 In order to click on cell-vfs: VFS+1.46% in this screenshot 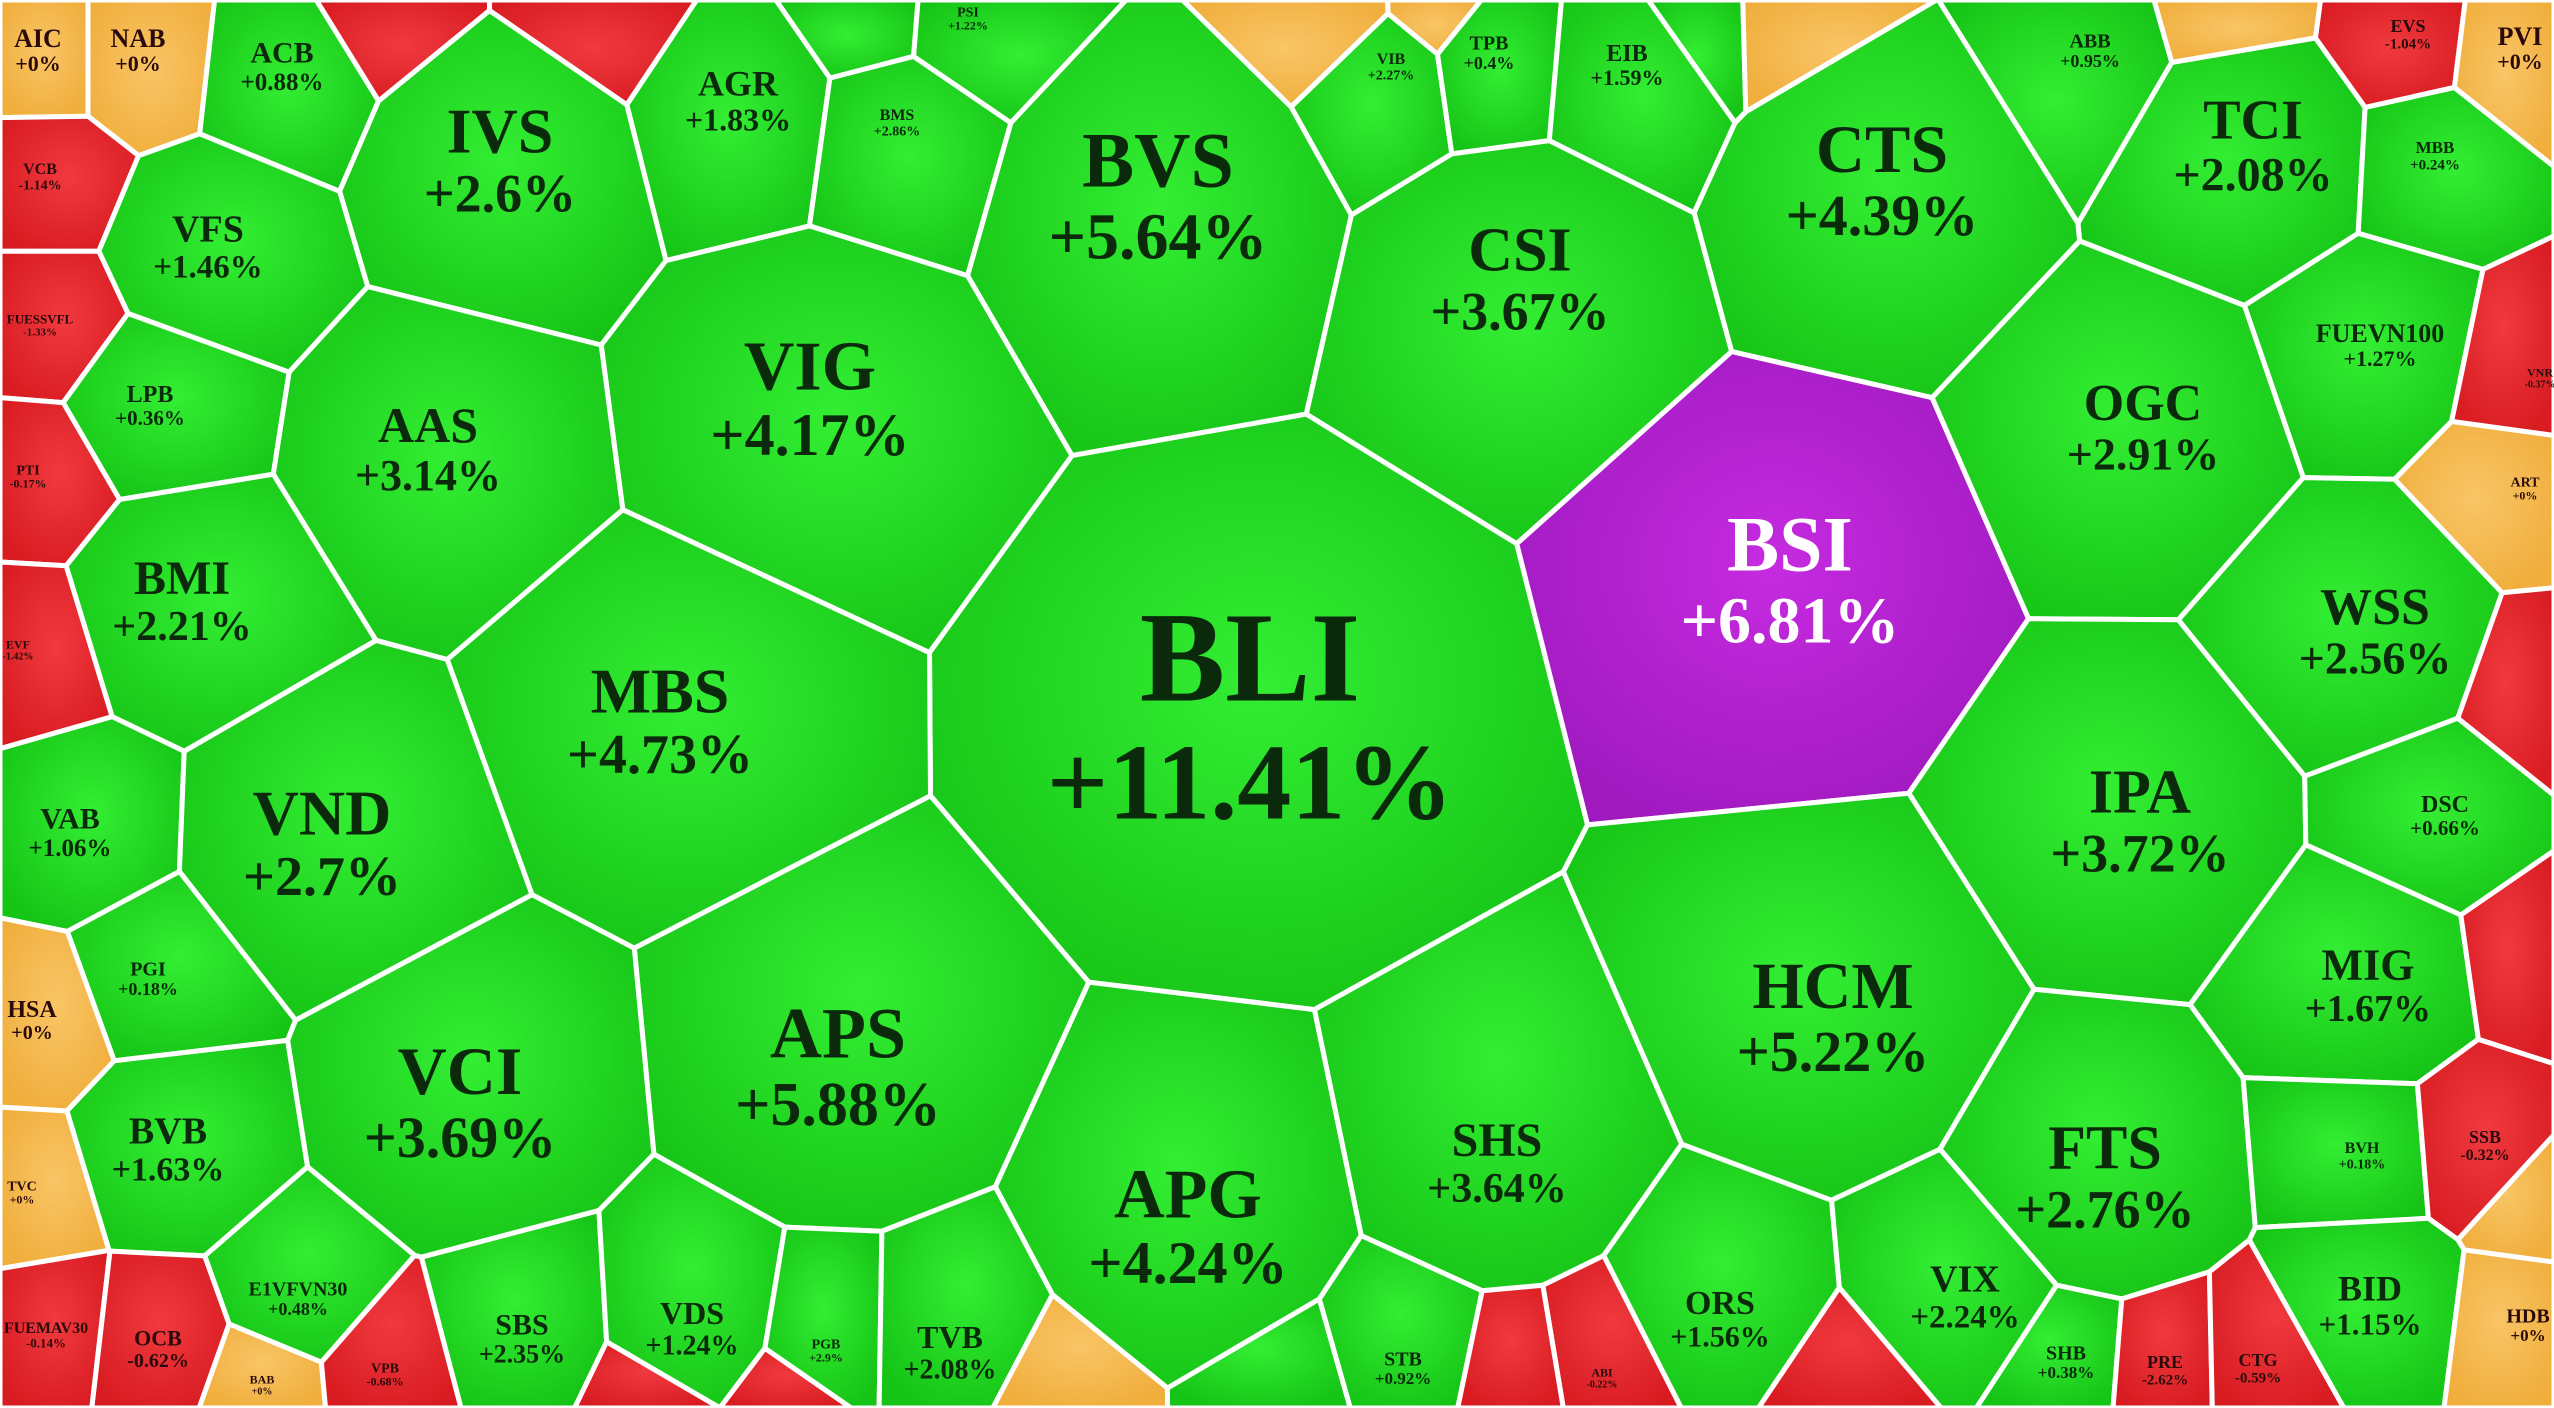, I will do `click(233, 253)`.